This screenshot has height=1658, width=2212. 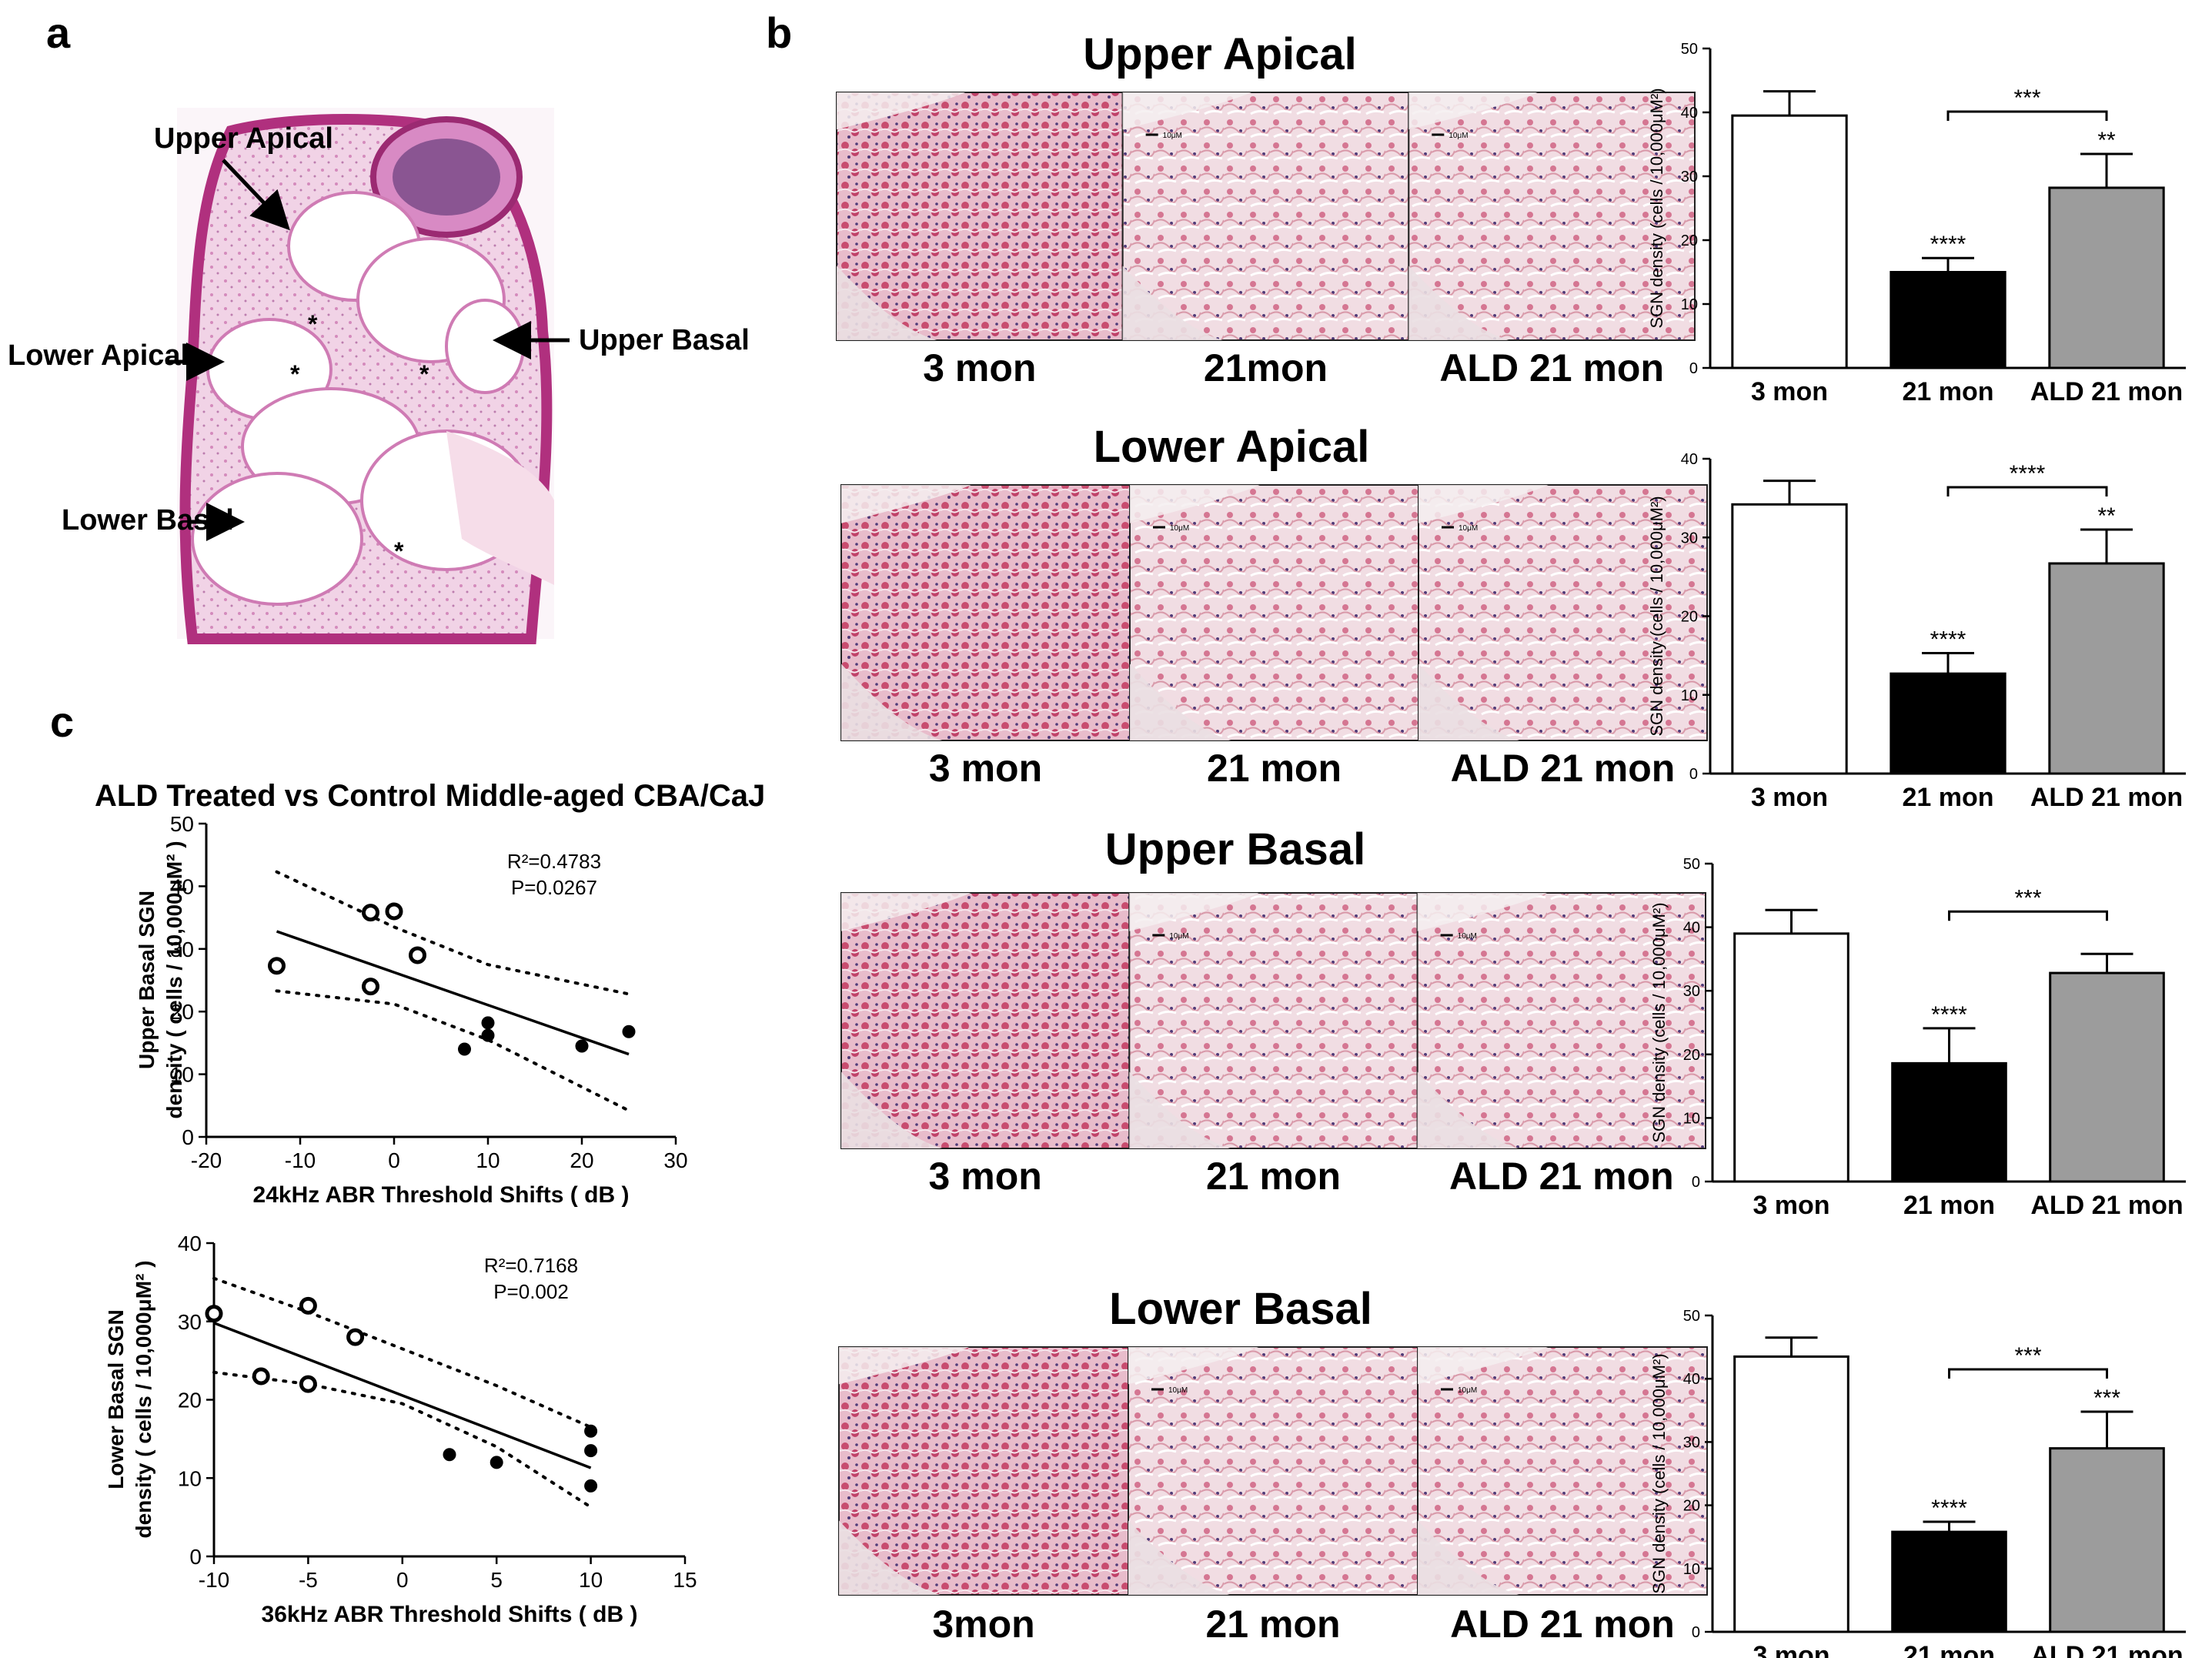 What do you see at coordinates (116, 1399) in the screenshot?
I see `y-axis-label: Lower Basal SGN` at bounding box center [116, 1399].